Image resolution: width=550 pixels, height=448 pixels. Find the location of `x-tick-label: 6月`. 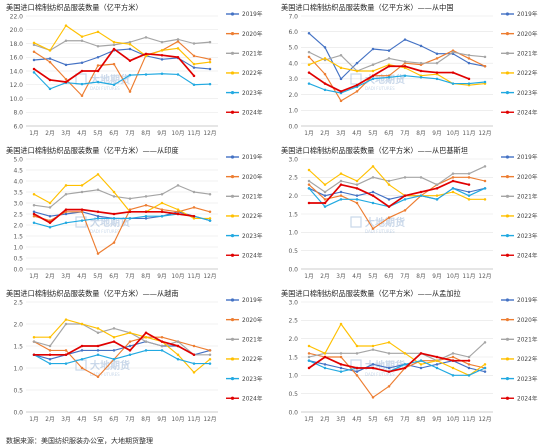

x-tick-label: 6月 is located at coordinates (389, 276).